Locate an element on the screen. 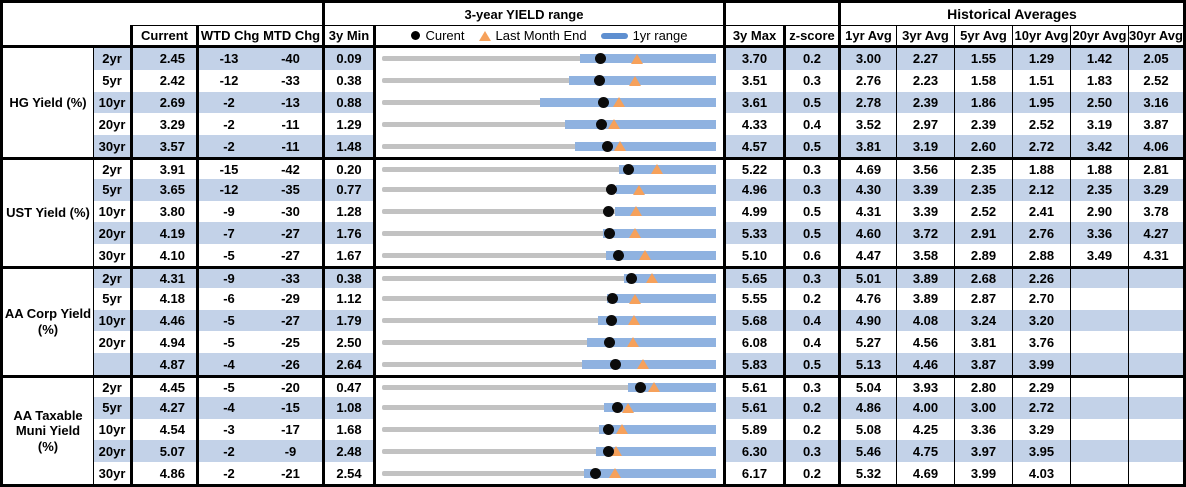  cell-3yr-avg: 3.93 is located at coordinates (925, 385).